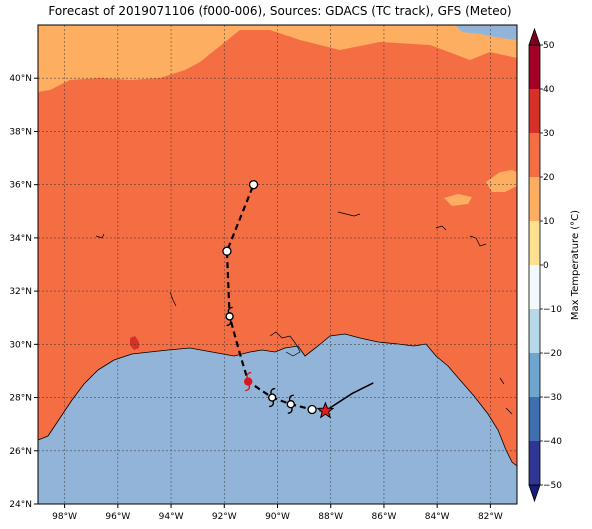  I want to click on lon-tick-label: 86°W, so click(384, 517).